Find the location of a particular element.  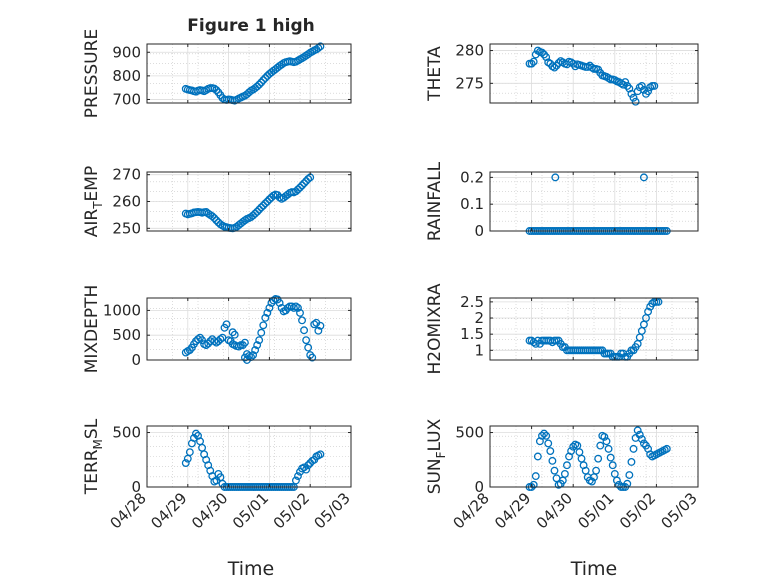

y-tick-label: 2 is located at coordinates (479, 318).